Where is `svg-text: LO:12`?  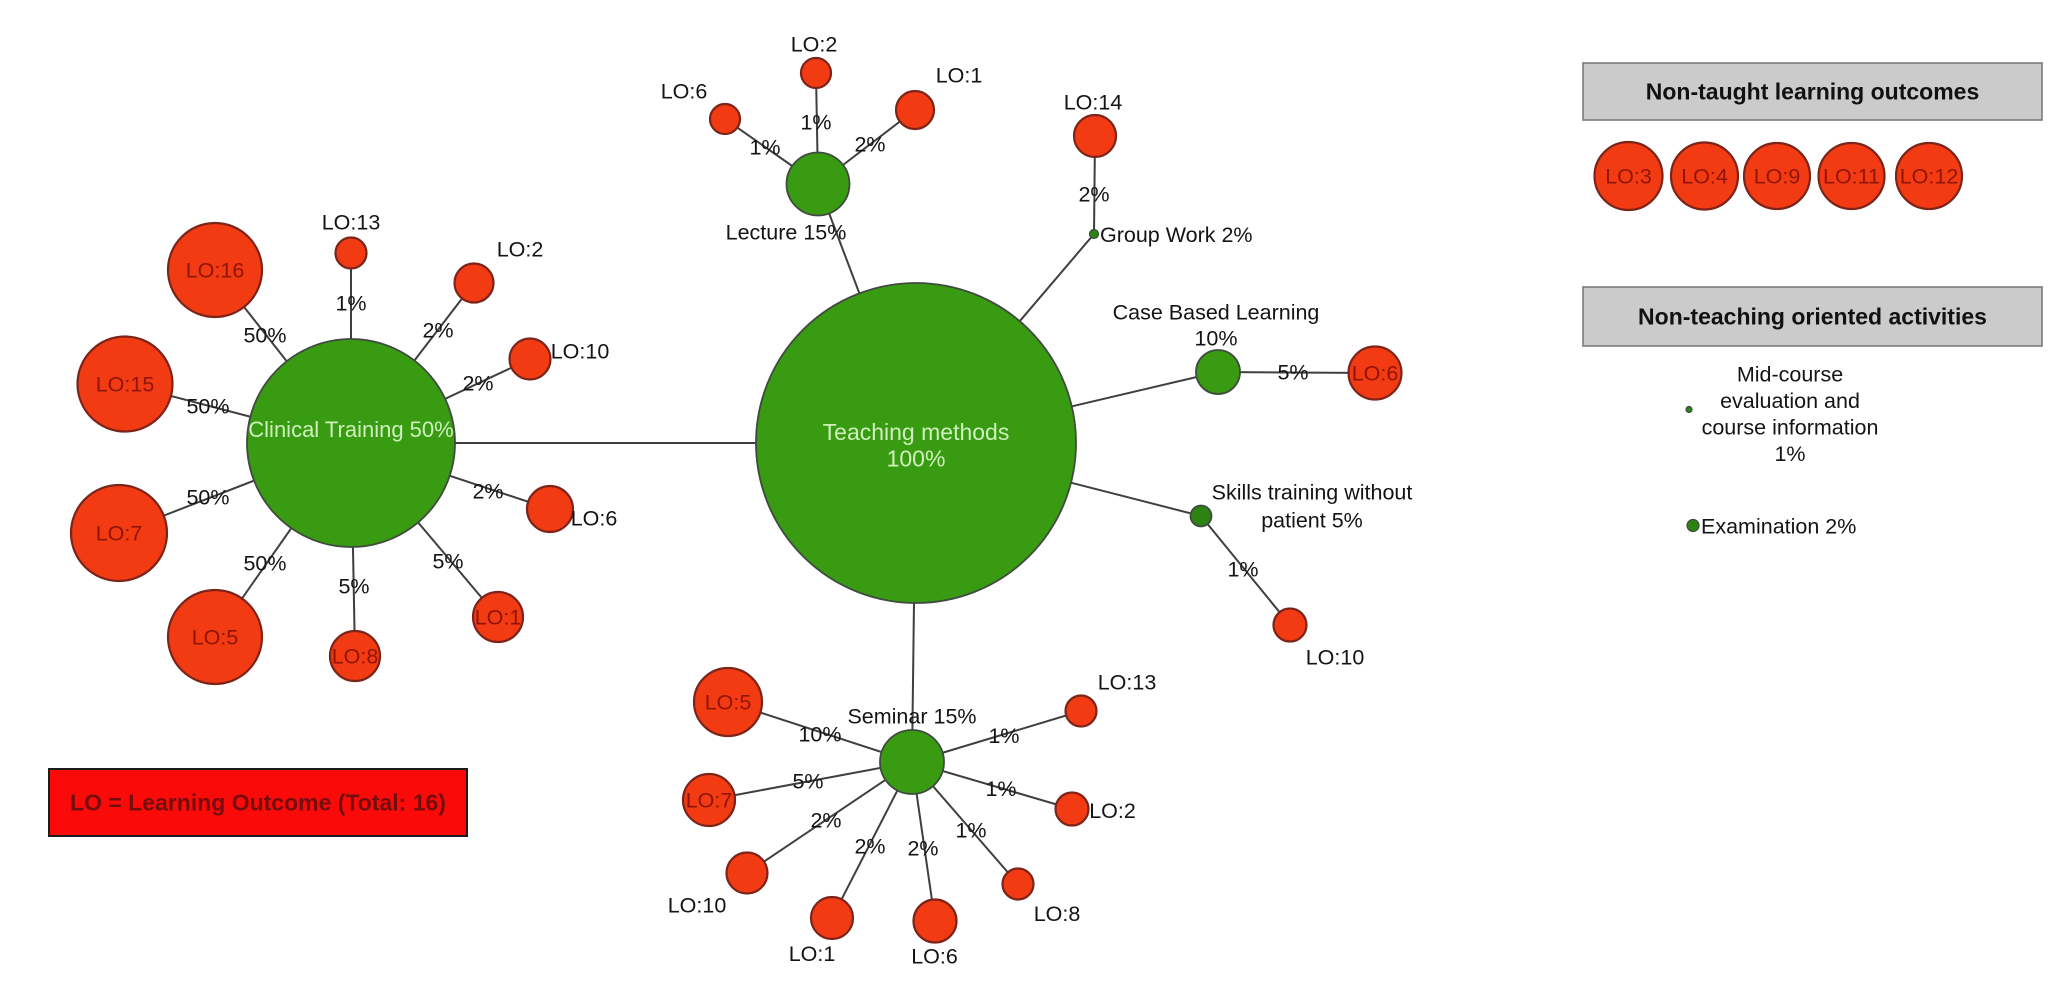
svg-text: LO:12 is located at coordinates (1929, 177).